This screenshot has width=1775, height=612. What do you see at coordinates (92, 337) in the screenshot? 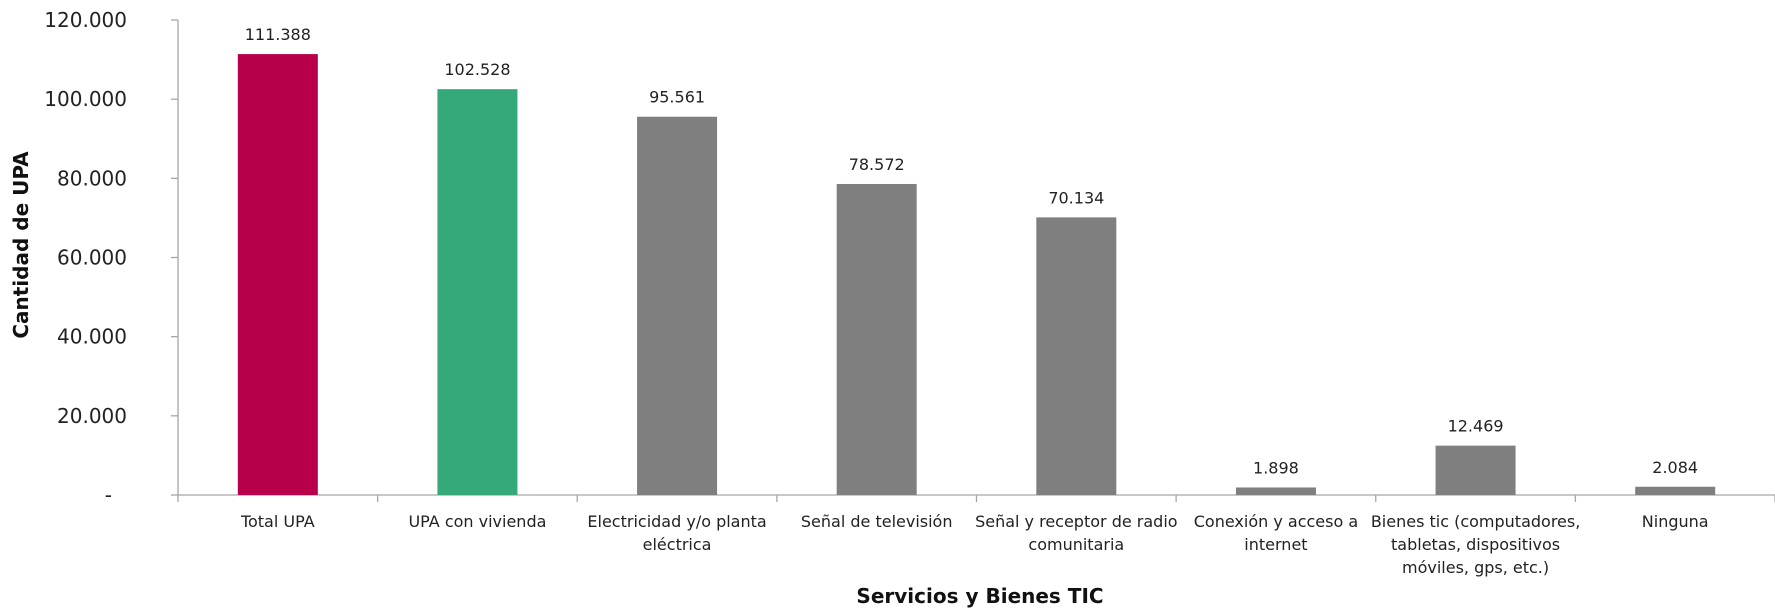
I see `y-tick-label: 40.000` at bounding box center [92, 337].